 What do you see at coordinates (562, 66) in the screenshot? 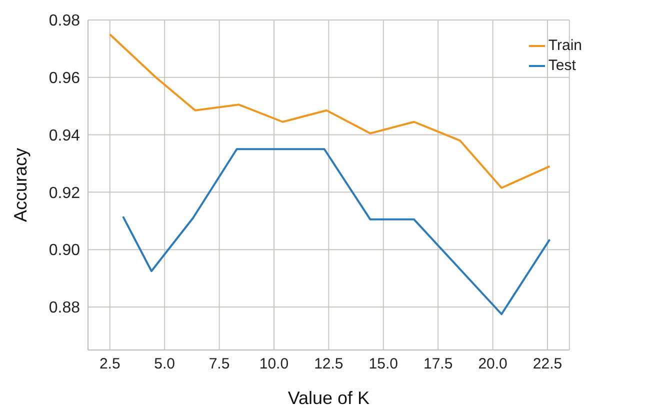
I see `legend-label: Test` at bounding box center [562, 66].